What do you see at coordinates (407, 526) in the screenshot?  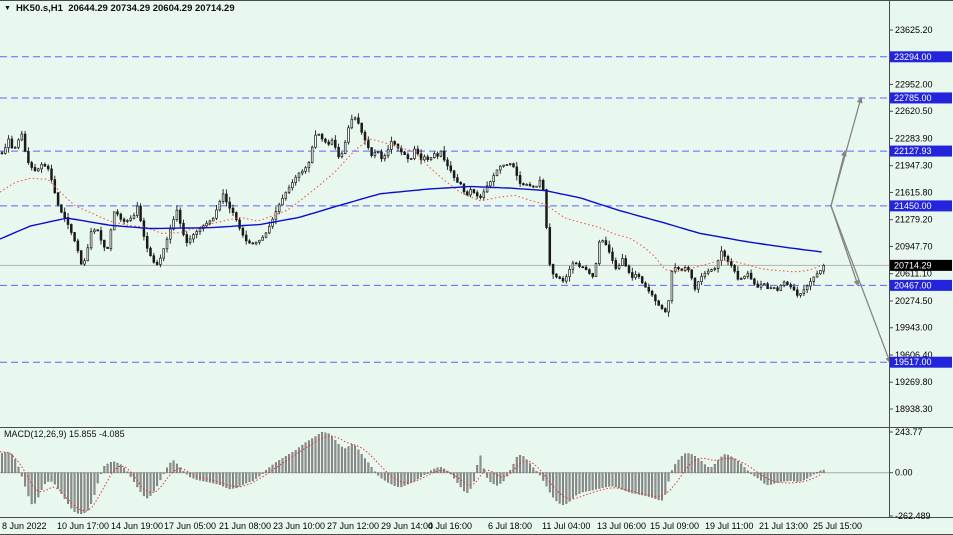 I see `time-axis-label: 29 Jun 14:00` at bounding box center [407, 526].